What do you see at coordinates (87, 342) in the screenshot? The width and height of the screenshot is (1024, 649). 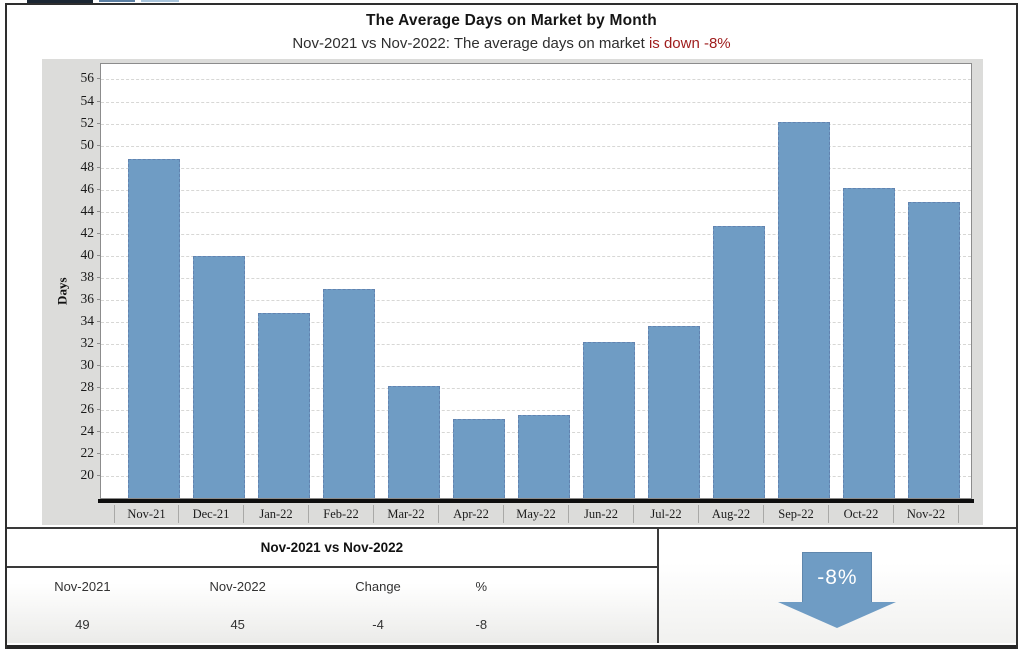 I see `y-tick-label: 32` at bounding box center [87, 342].